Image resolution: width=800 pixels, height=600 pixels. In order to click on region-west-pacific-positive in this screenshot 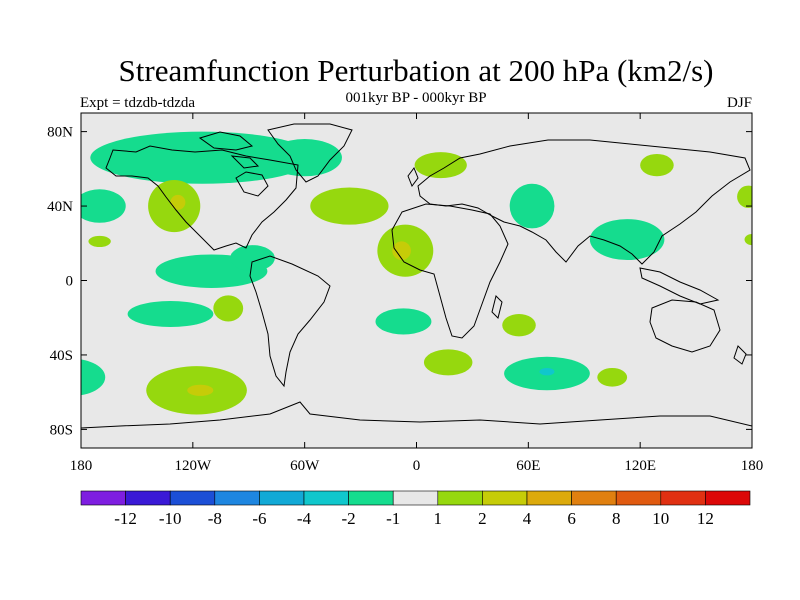, I will do `click(99, 241)`.